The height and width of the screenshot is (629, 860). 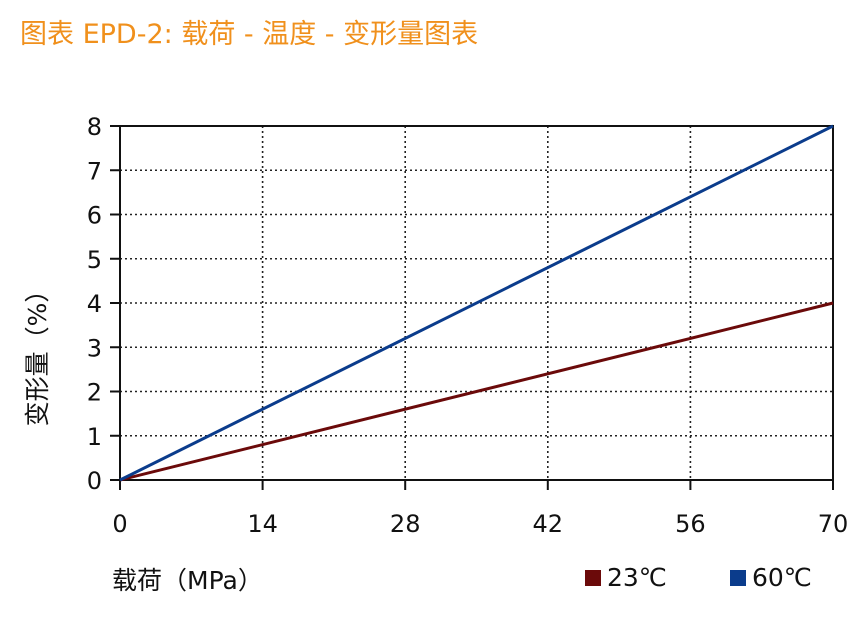 What do you see at coordinates (103, 304) in the screenshot?
I see `y-axis-ticks: 0 1 2 3 4 5 6 7 8` at bounding box center [103, 304].